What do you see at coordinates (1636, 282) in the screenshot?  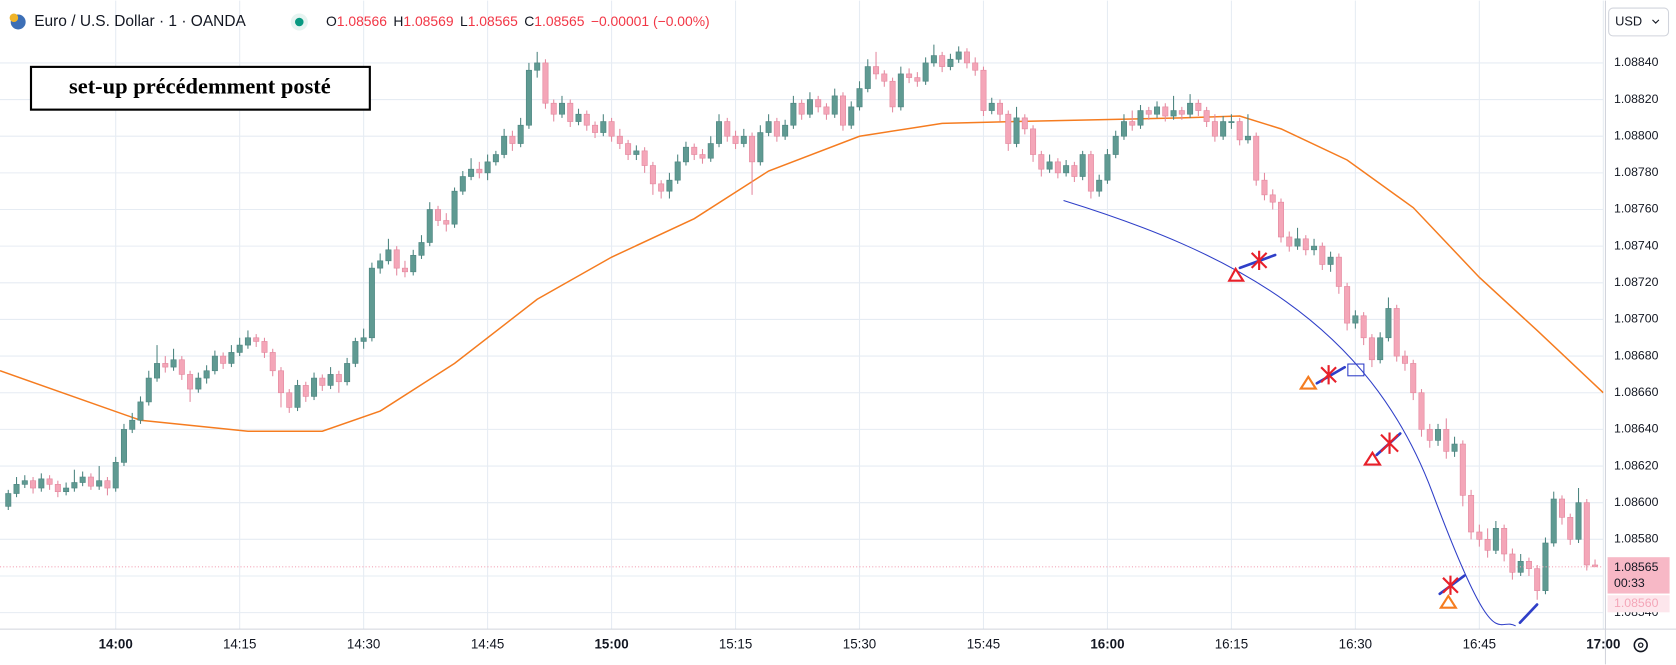 I see `y-tick-label: 1.08720` at bounding box center [1636, 282].